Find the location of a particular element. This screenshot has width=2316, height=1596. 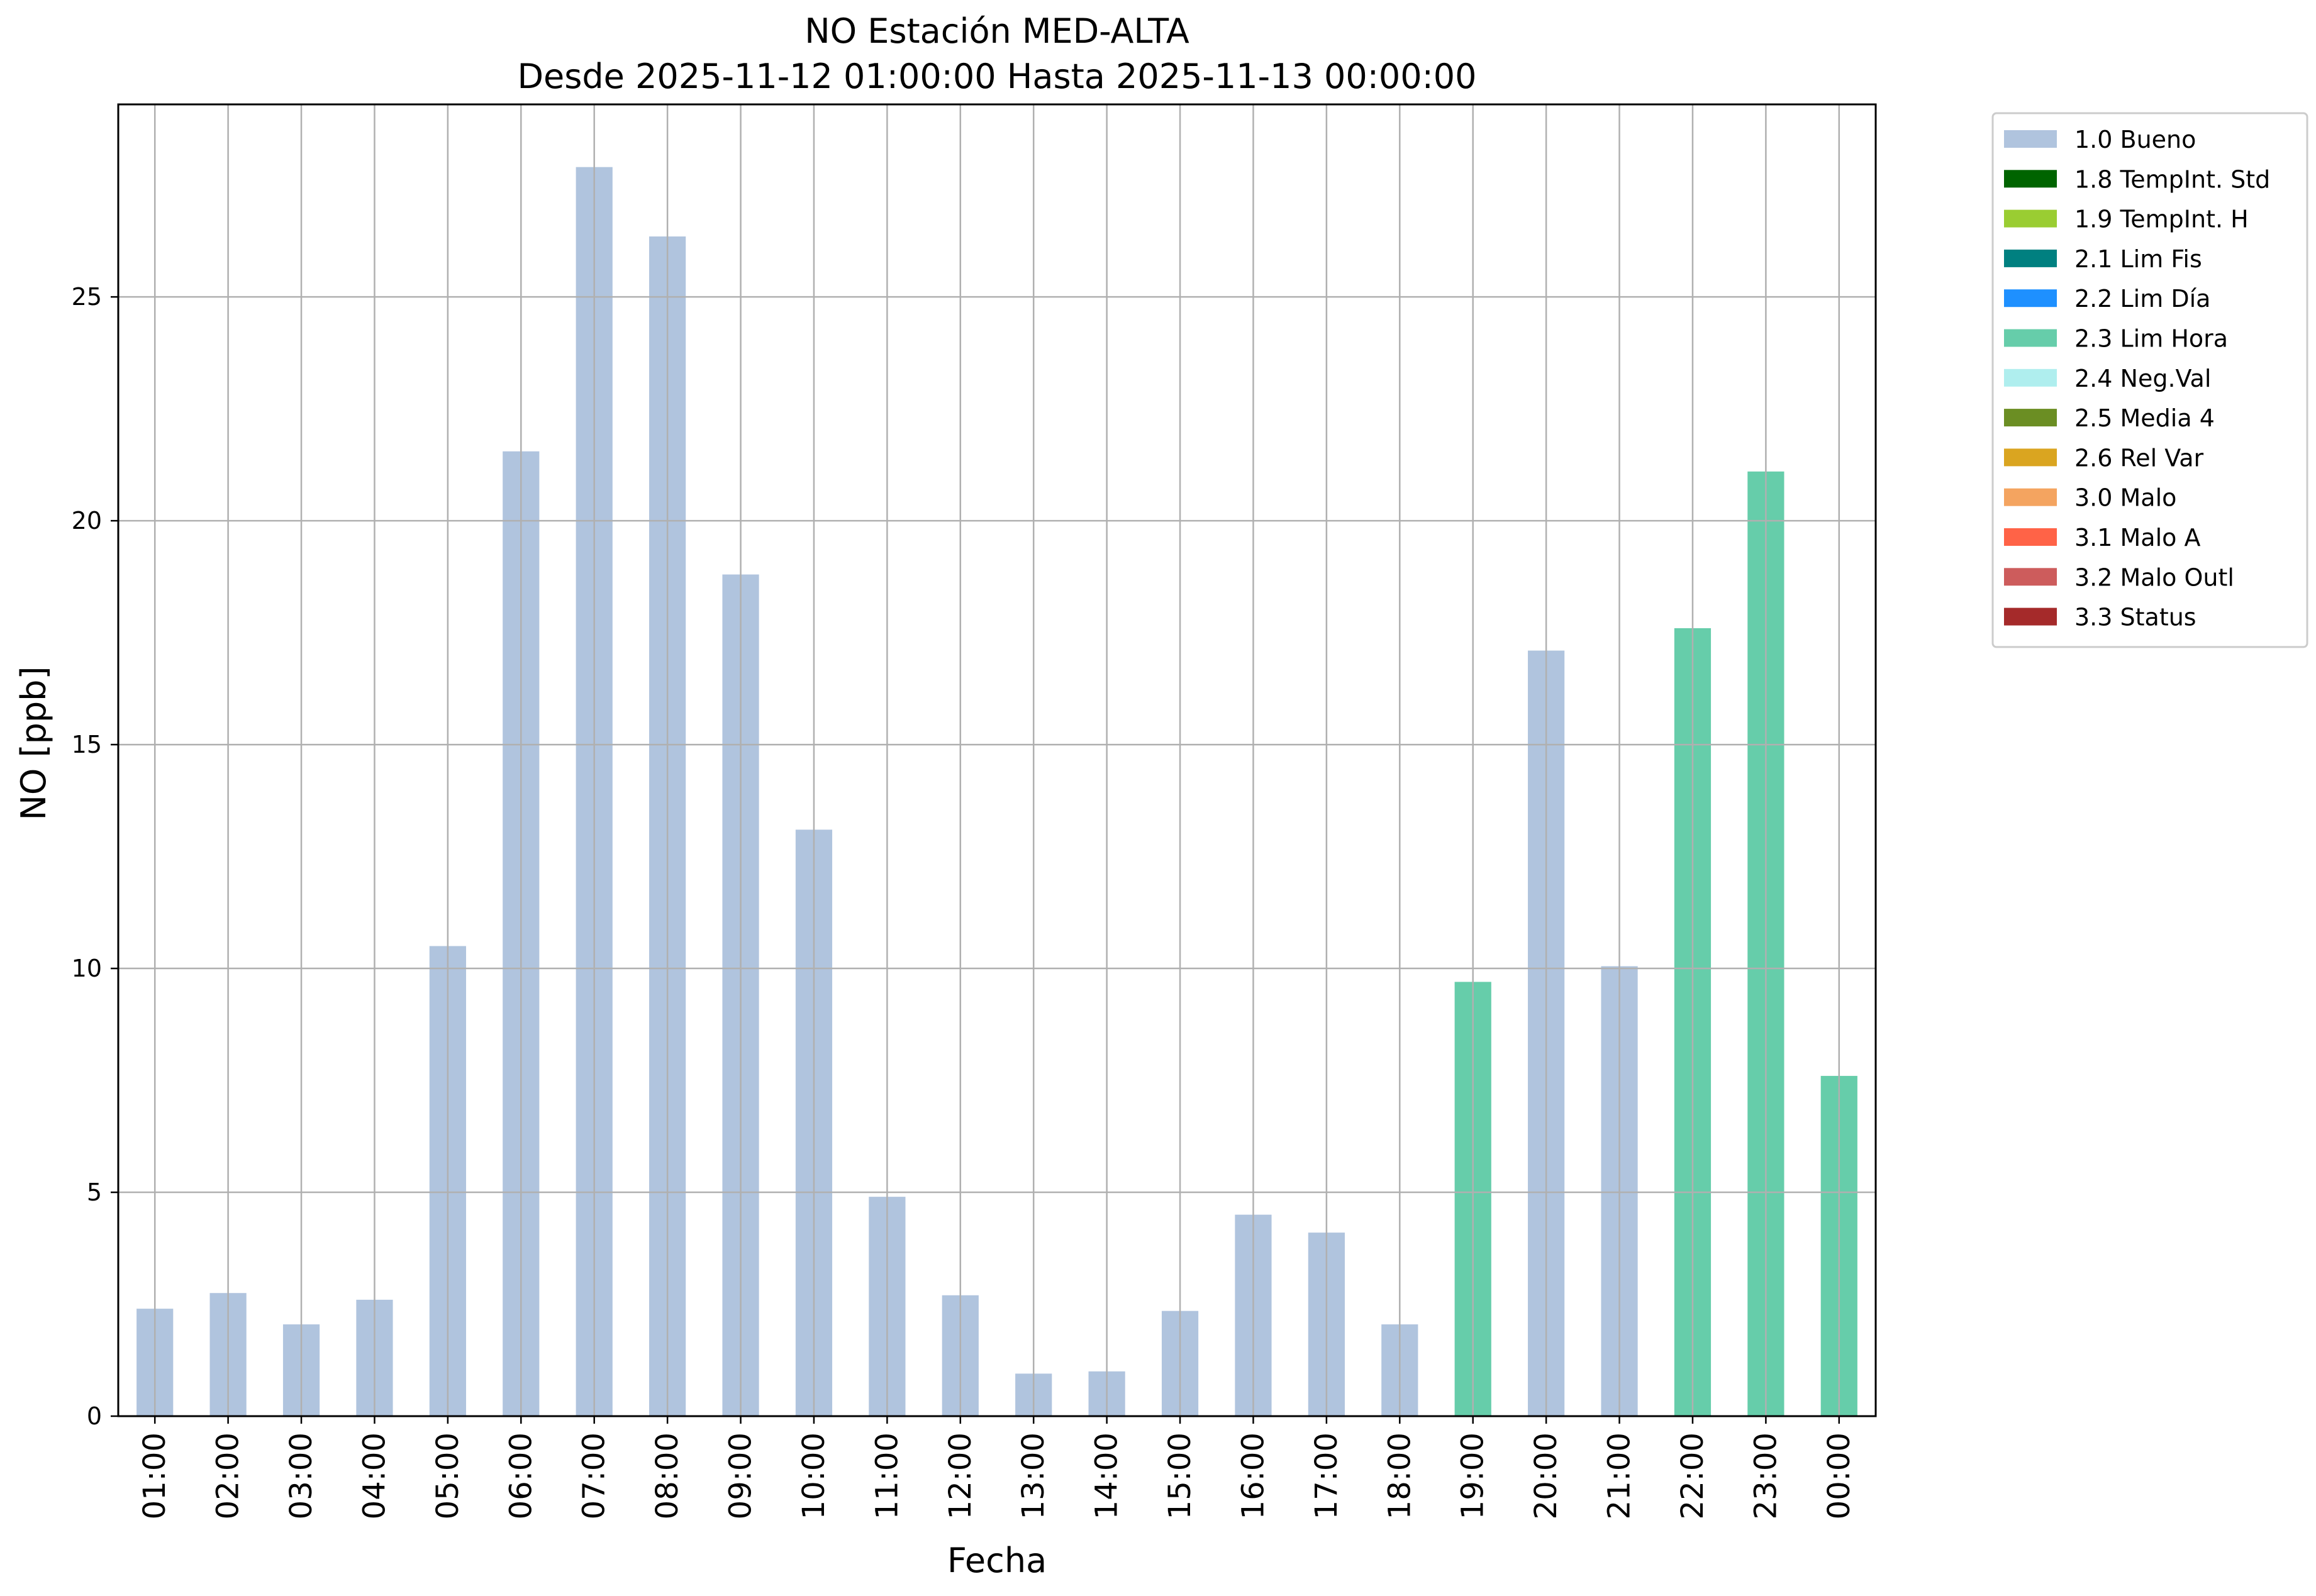

legend-label: 1.8 TempInt. Std is located at coordinates (2172, 179).